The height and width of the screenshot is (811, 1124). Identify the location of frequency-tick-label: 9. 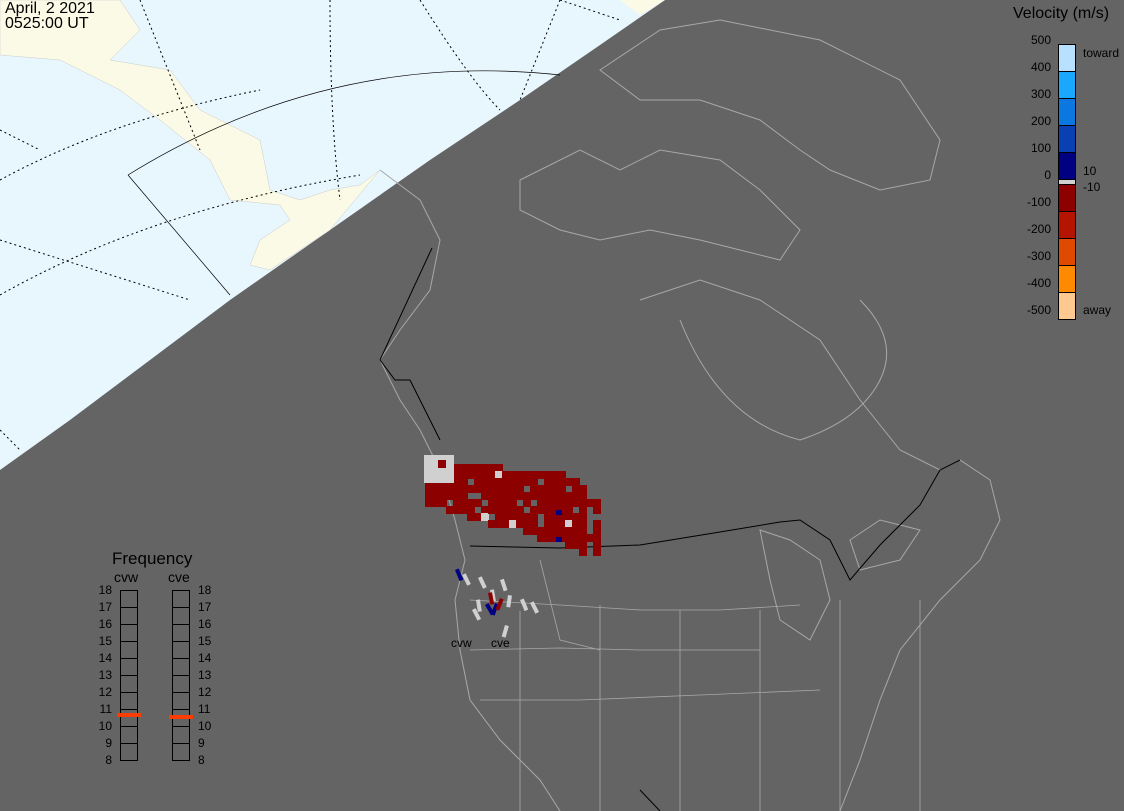
(108, 743).